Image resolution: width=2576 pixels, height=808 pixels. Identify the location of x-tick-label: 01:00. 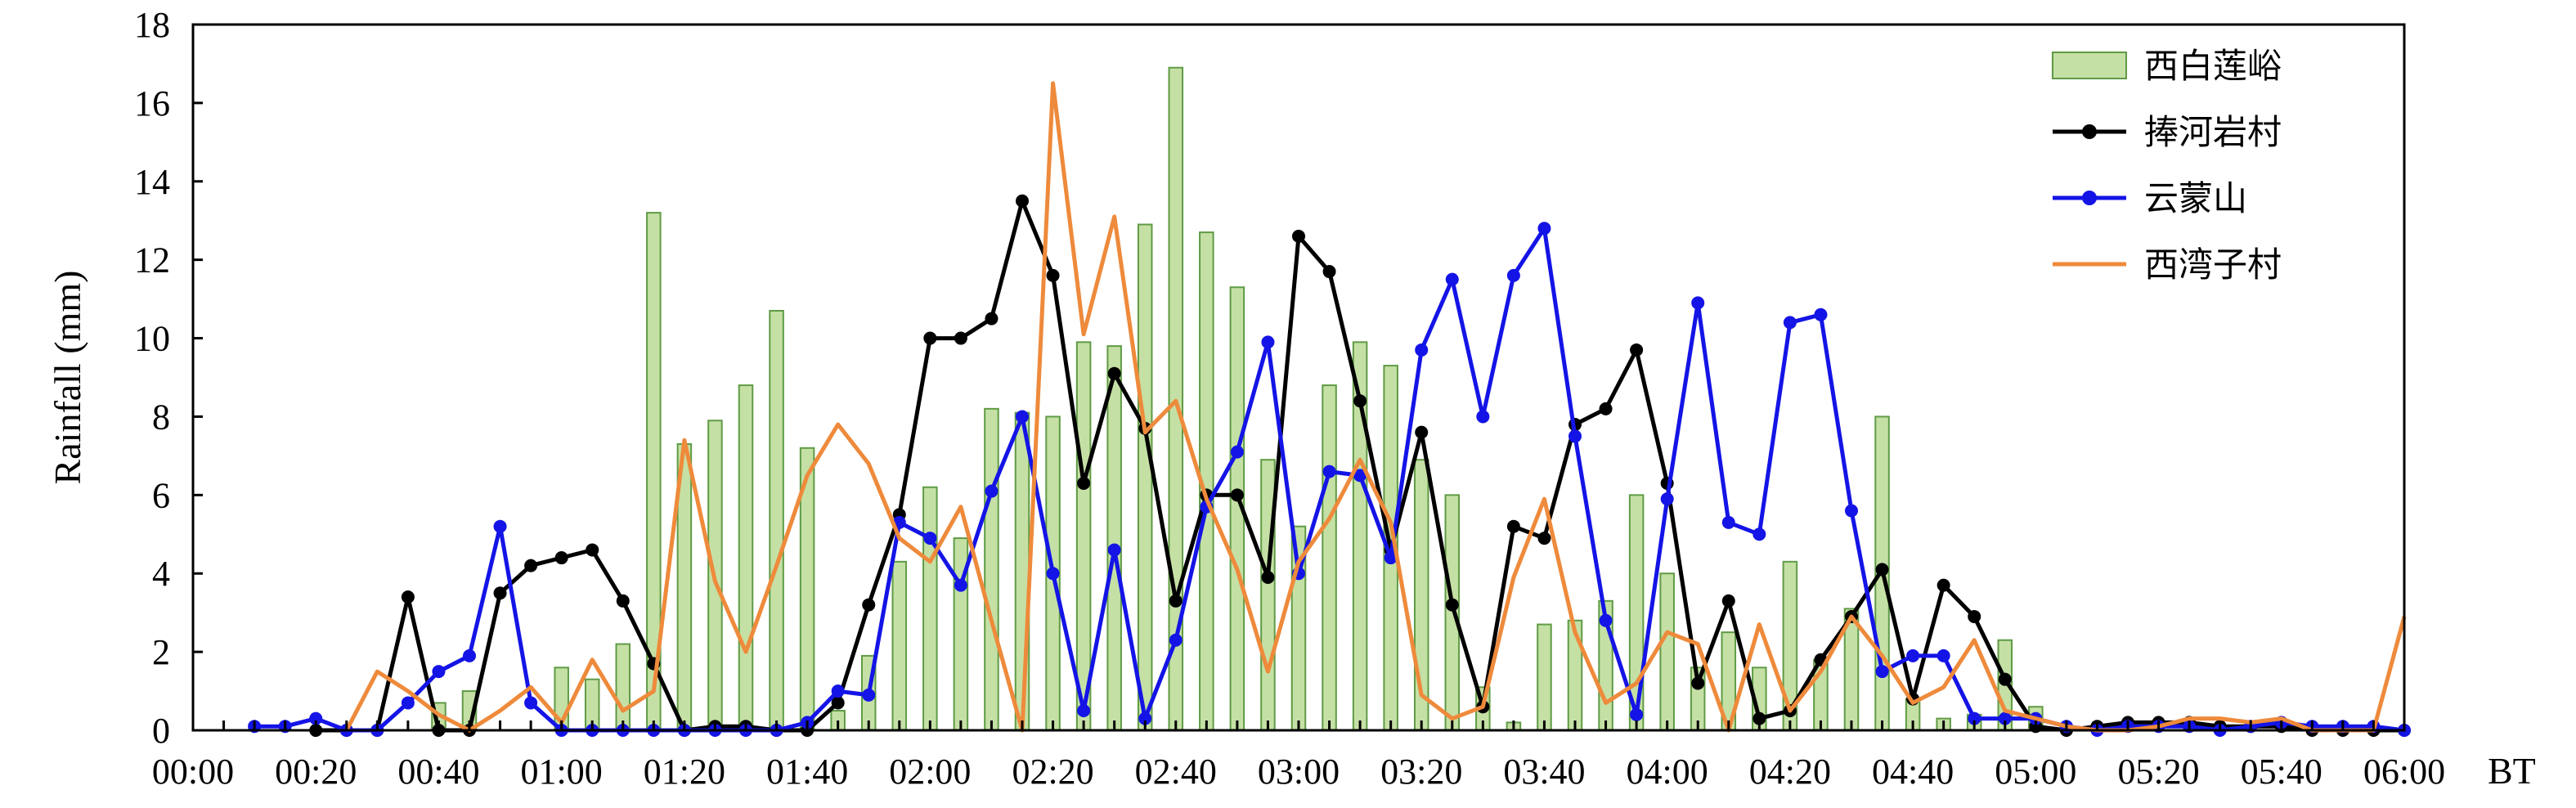
(562, 772).